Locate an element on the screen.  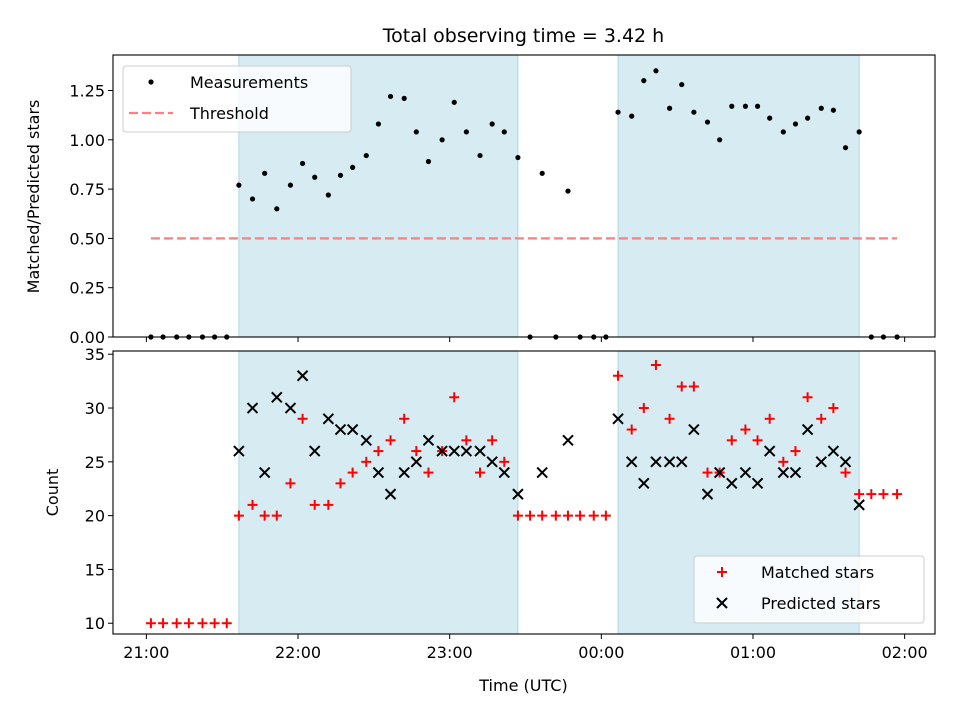
bottom-legend: Matched stars Predicted stars is located at coordinates (809, 589).